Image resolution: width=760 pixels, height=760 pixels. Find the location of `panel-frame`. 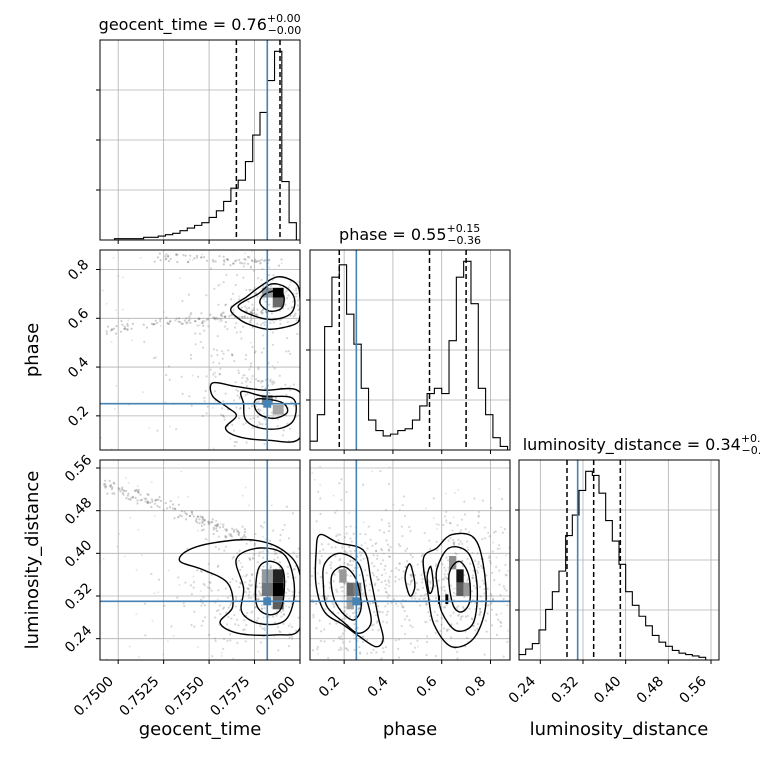

panel-frame is located at coordinates (410, 560).